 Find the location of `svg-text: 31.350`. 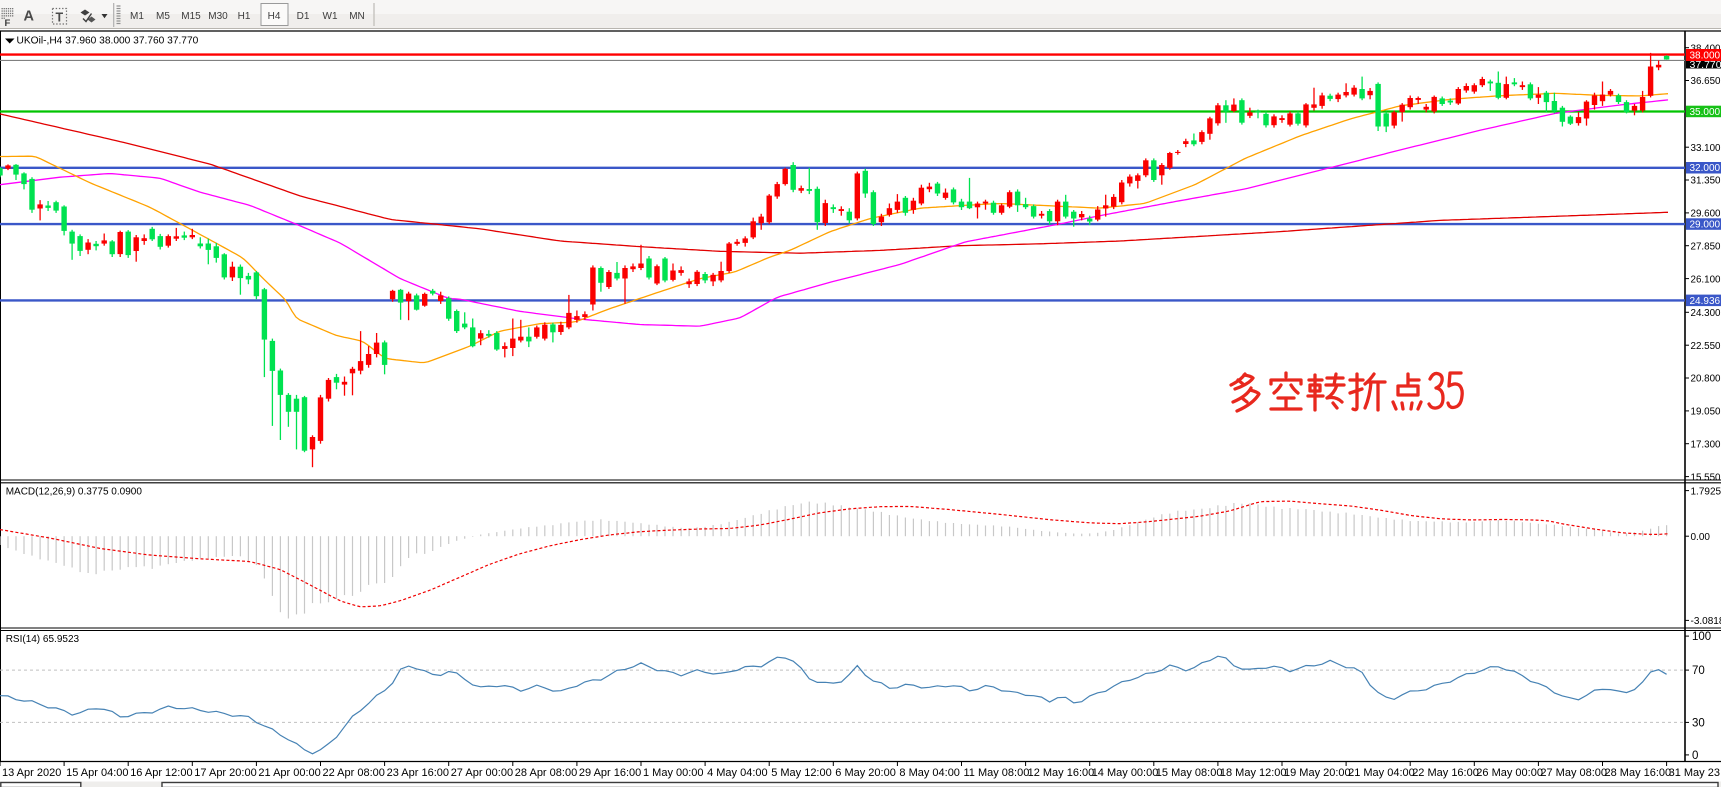

svg-text: 31.350 is located at coordinates (1706, 181).